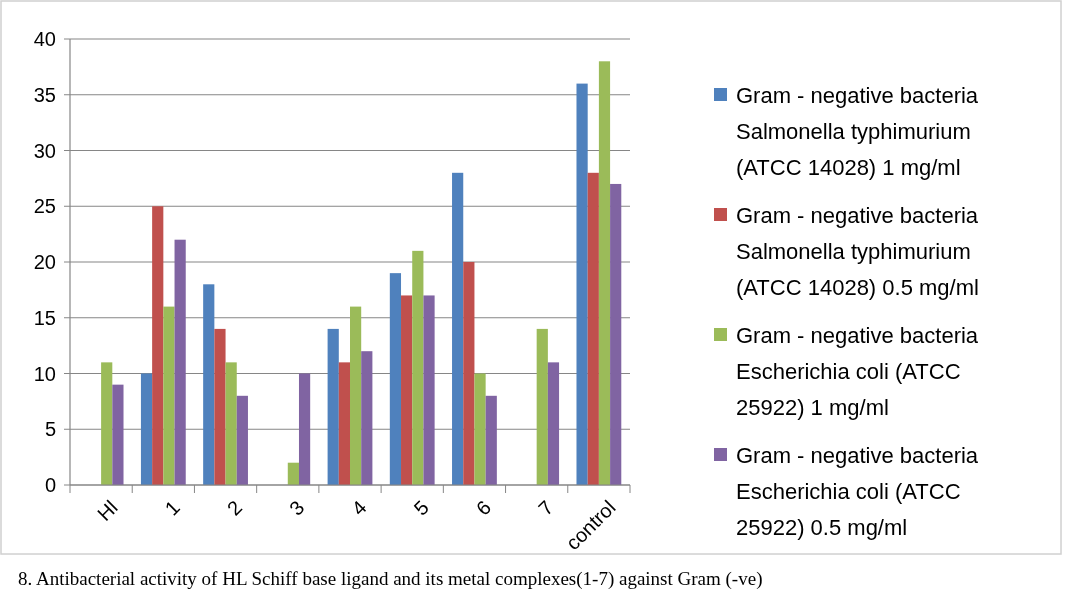  Describe the element at coordinates (359, 508) in the screenshot. I see `x-tick-label: 4` at that location.